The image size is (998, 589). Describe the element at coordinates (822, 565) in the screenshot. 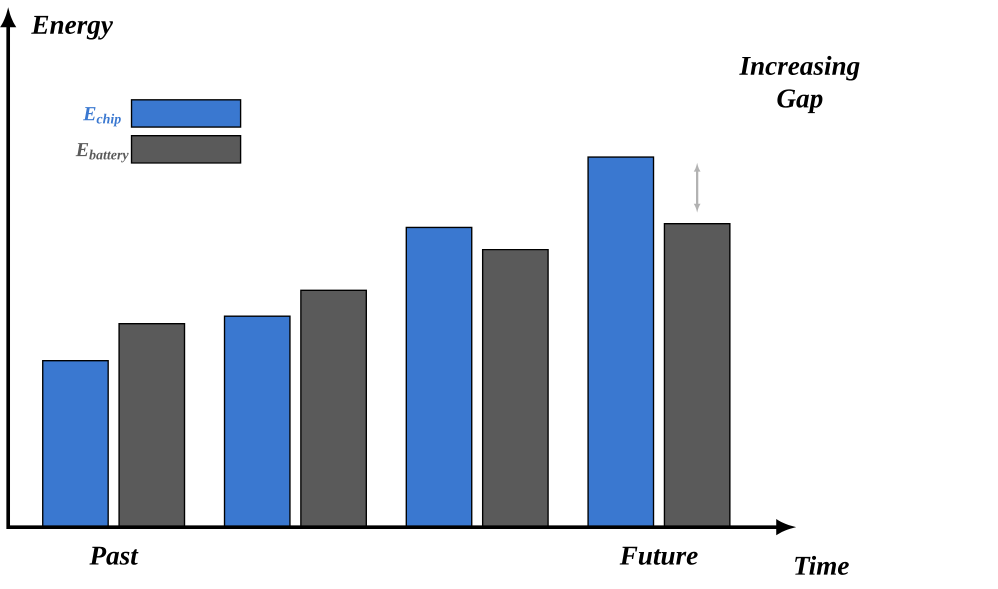

I see `x-axis-title: Time` at that location.